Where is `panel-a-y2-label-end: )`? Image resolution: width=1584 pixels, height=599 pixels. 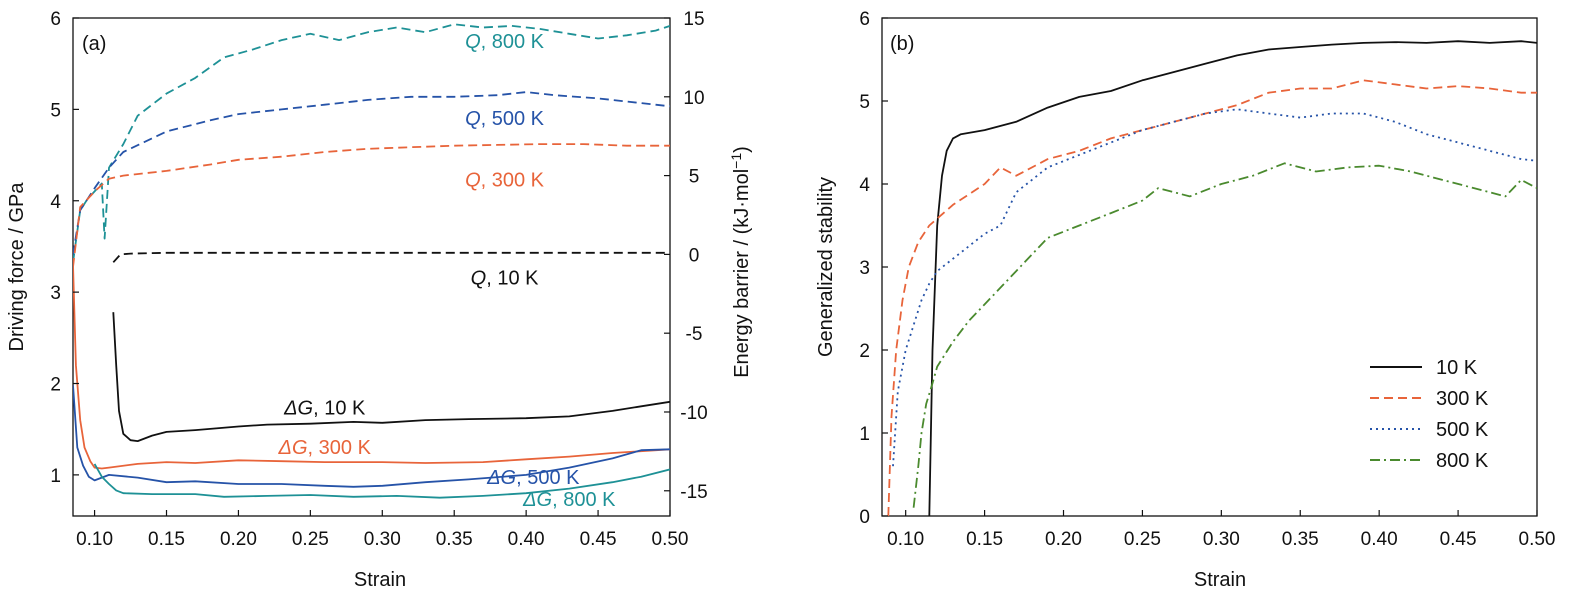
panel-a-y2-label-end: ) is located at coordinates (742, 149).